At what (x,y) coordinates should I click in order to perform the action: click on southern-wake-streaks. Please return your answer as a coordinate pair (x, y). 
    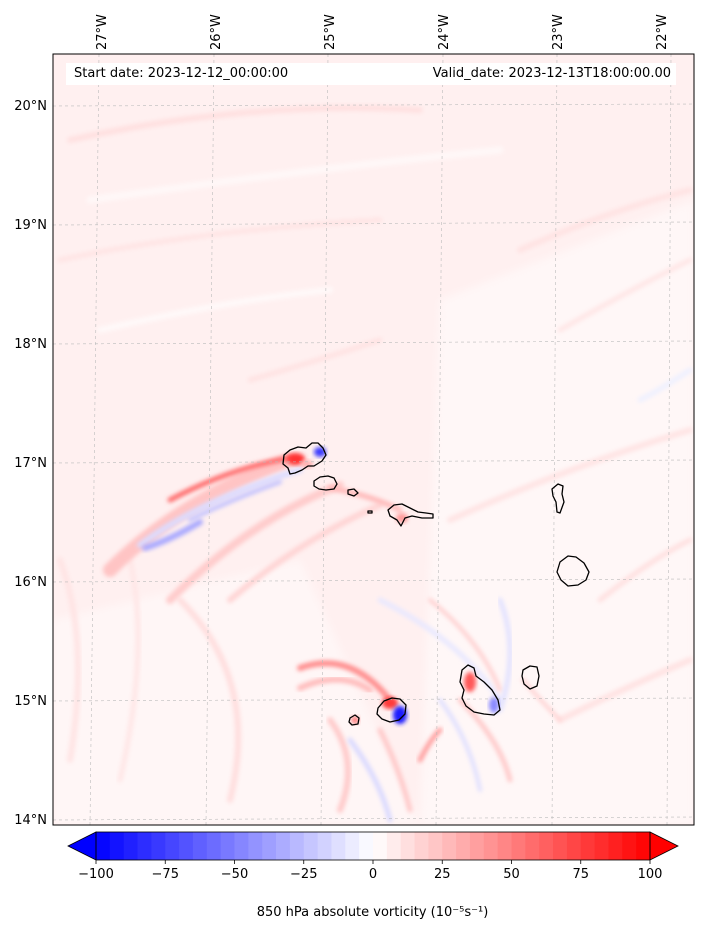
    Looking at the image, I should click on (429, 710).